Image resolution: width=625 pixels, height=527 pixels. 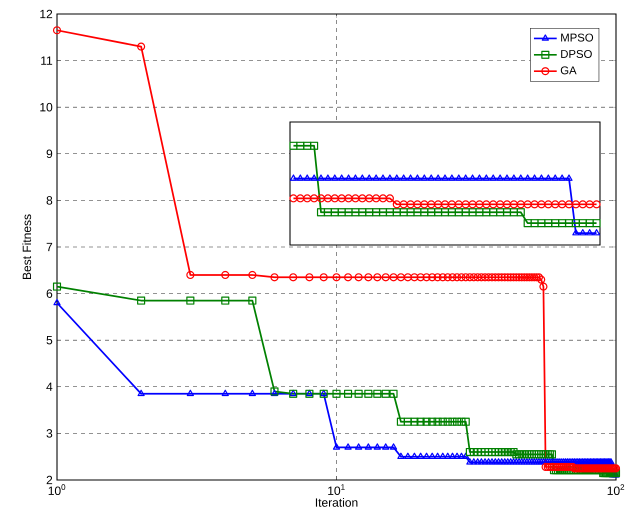 I want to click on x-axis-title: Iteration, so click(x=337, y=502).